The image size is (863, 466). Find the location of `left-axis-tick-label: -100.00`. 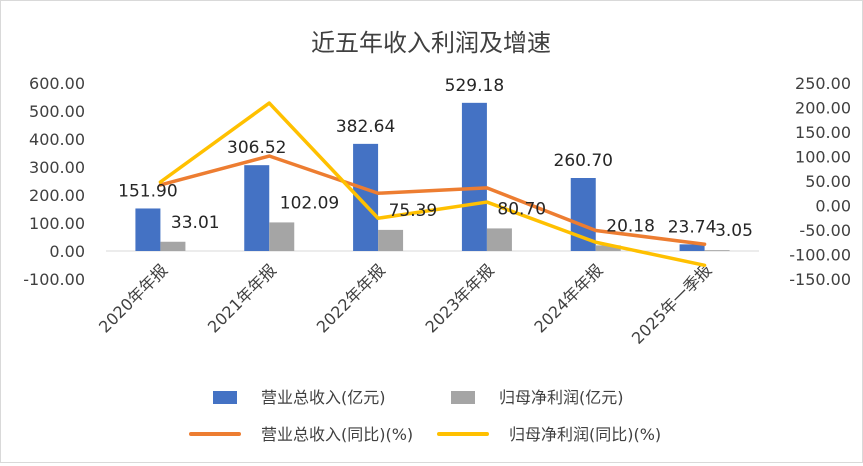

left-axis-tick-label: -100.00 is located at coordinates (54, 279).